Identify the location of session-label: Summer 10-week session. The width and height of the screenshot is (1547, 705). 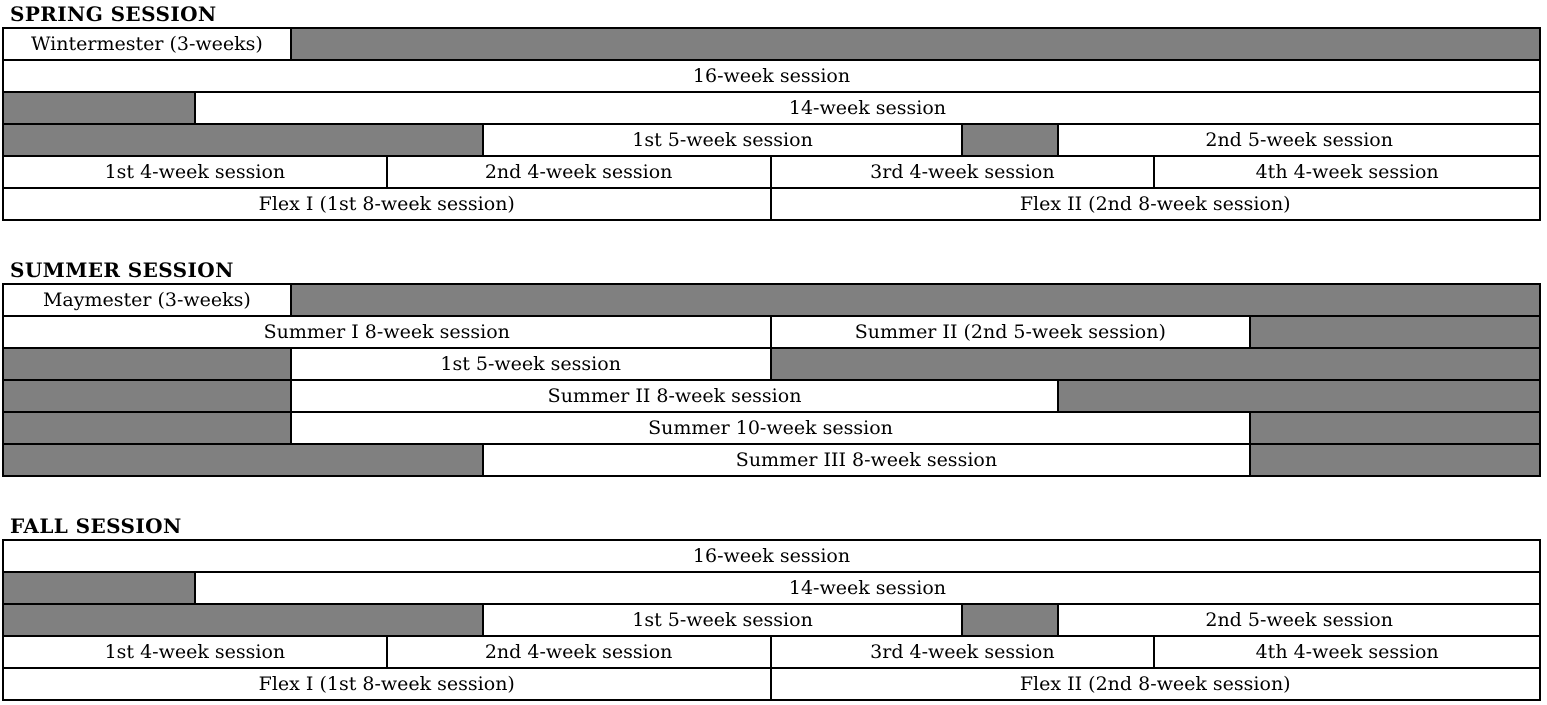
(770, 428).